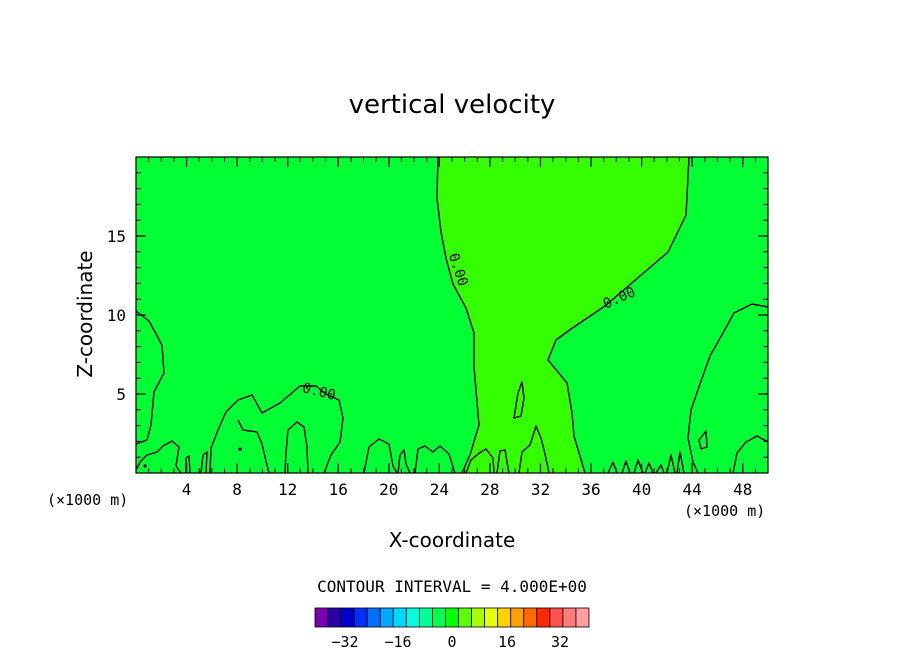 This screenshot has width=904, height=654. Describe the element at coordinates (489, 489) in the screenshot. I see `x-tick-label: 28` at that location.